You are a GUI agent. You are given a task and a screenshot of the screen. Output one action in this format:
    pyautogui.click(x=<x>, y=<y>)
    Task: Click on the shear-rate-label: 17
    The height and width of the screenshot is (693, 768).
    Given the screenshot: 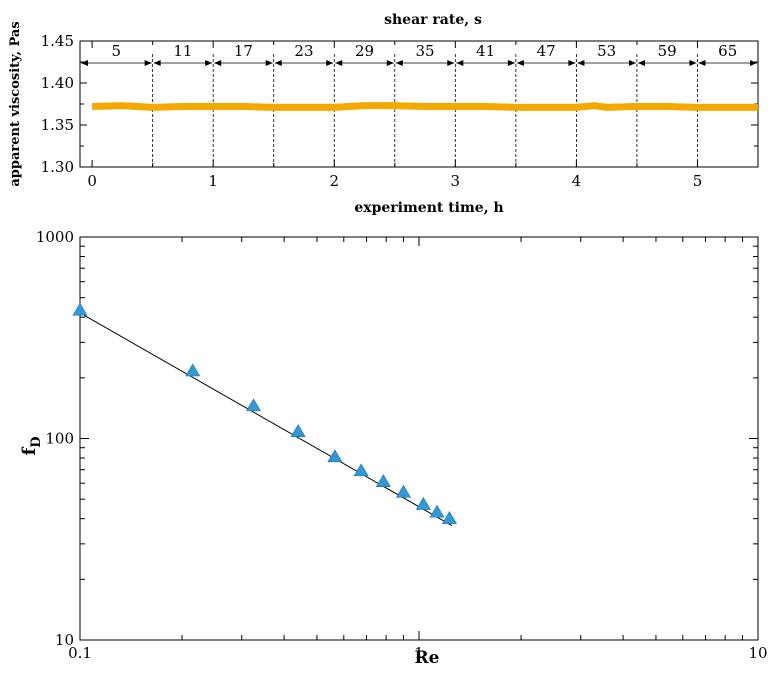 What is the action you would take?
    pyautogui.click(x=243, y=51)
    